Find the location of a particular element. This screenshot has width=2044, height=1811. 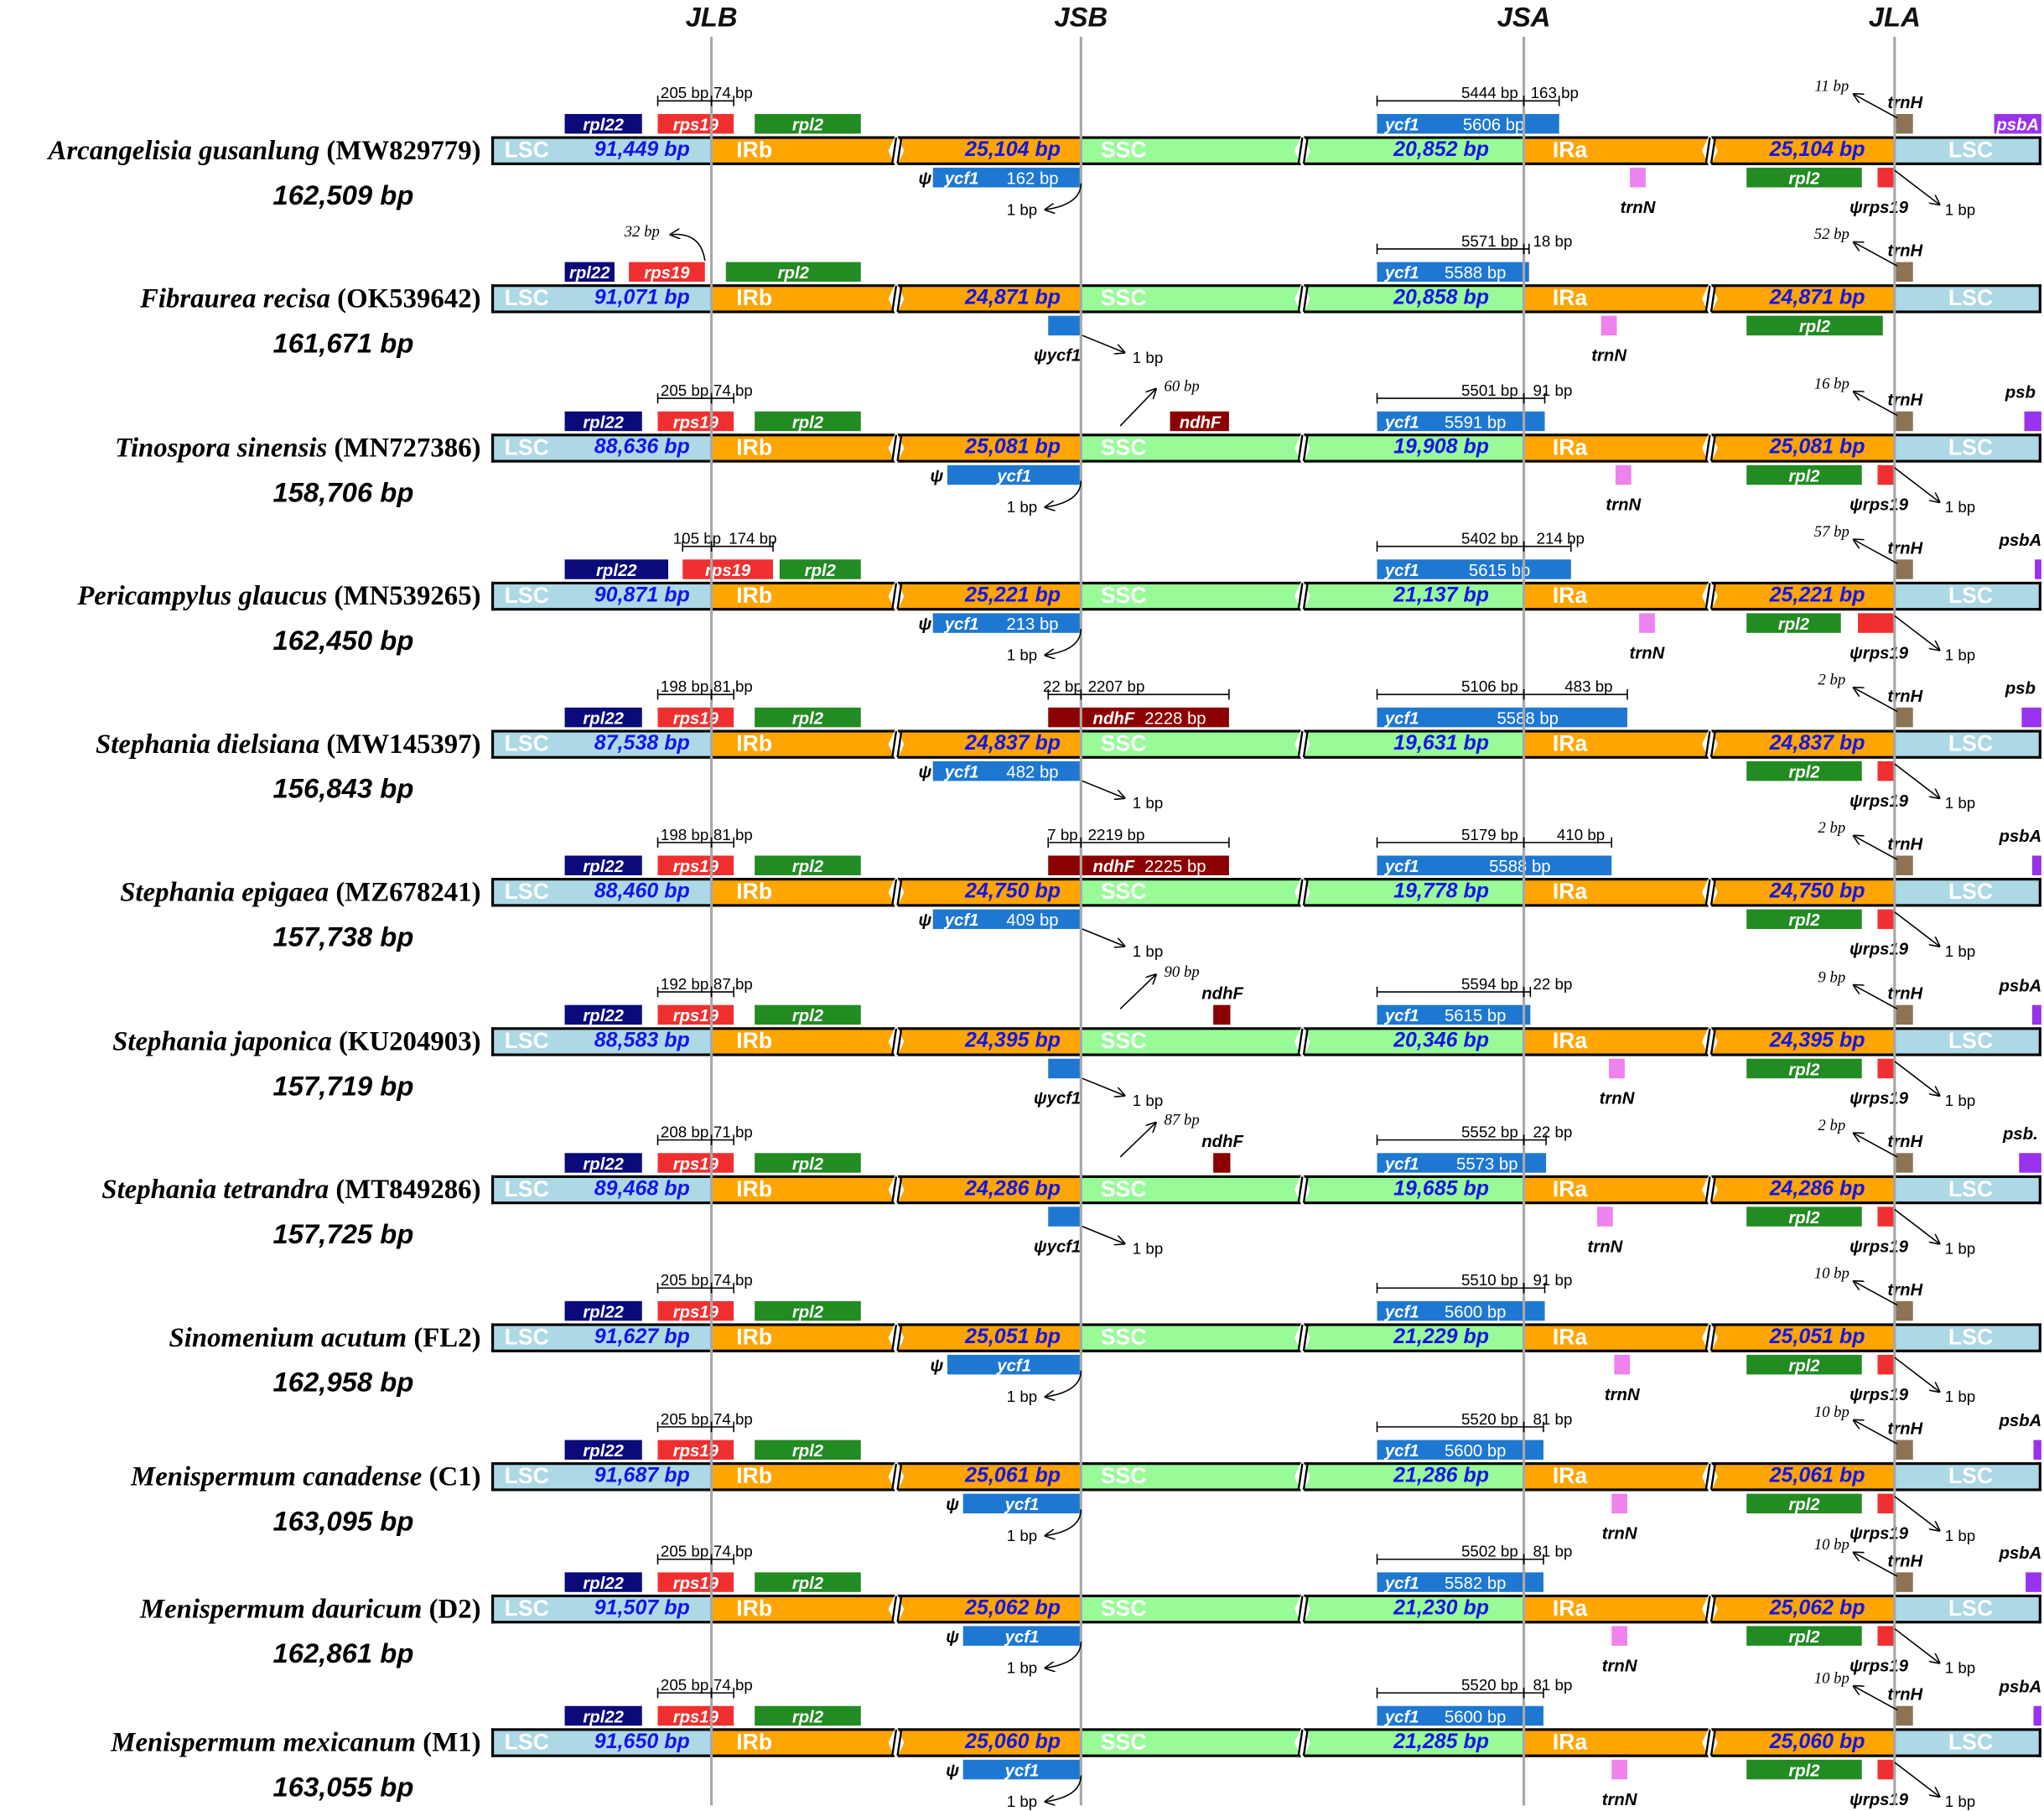

jlb-distance-right: 74 bp is located at coordinates (733, 93).